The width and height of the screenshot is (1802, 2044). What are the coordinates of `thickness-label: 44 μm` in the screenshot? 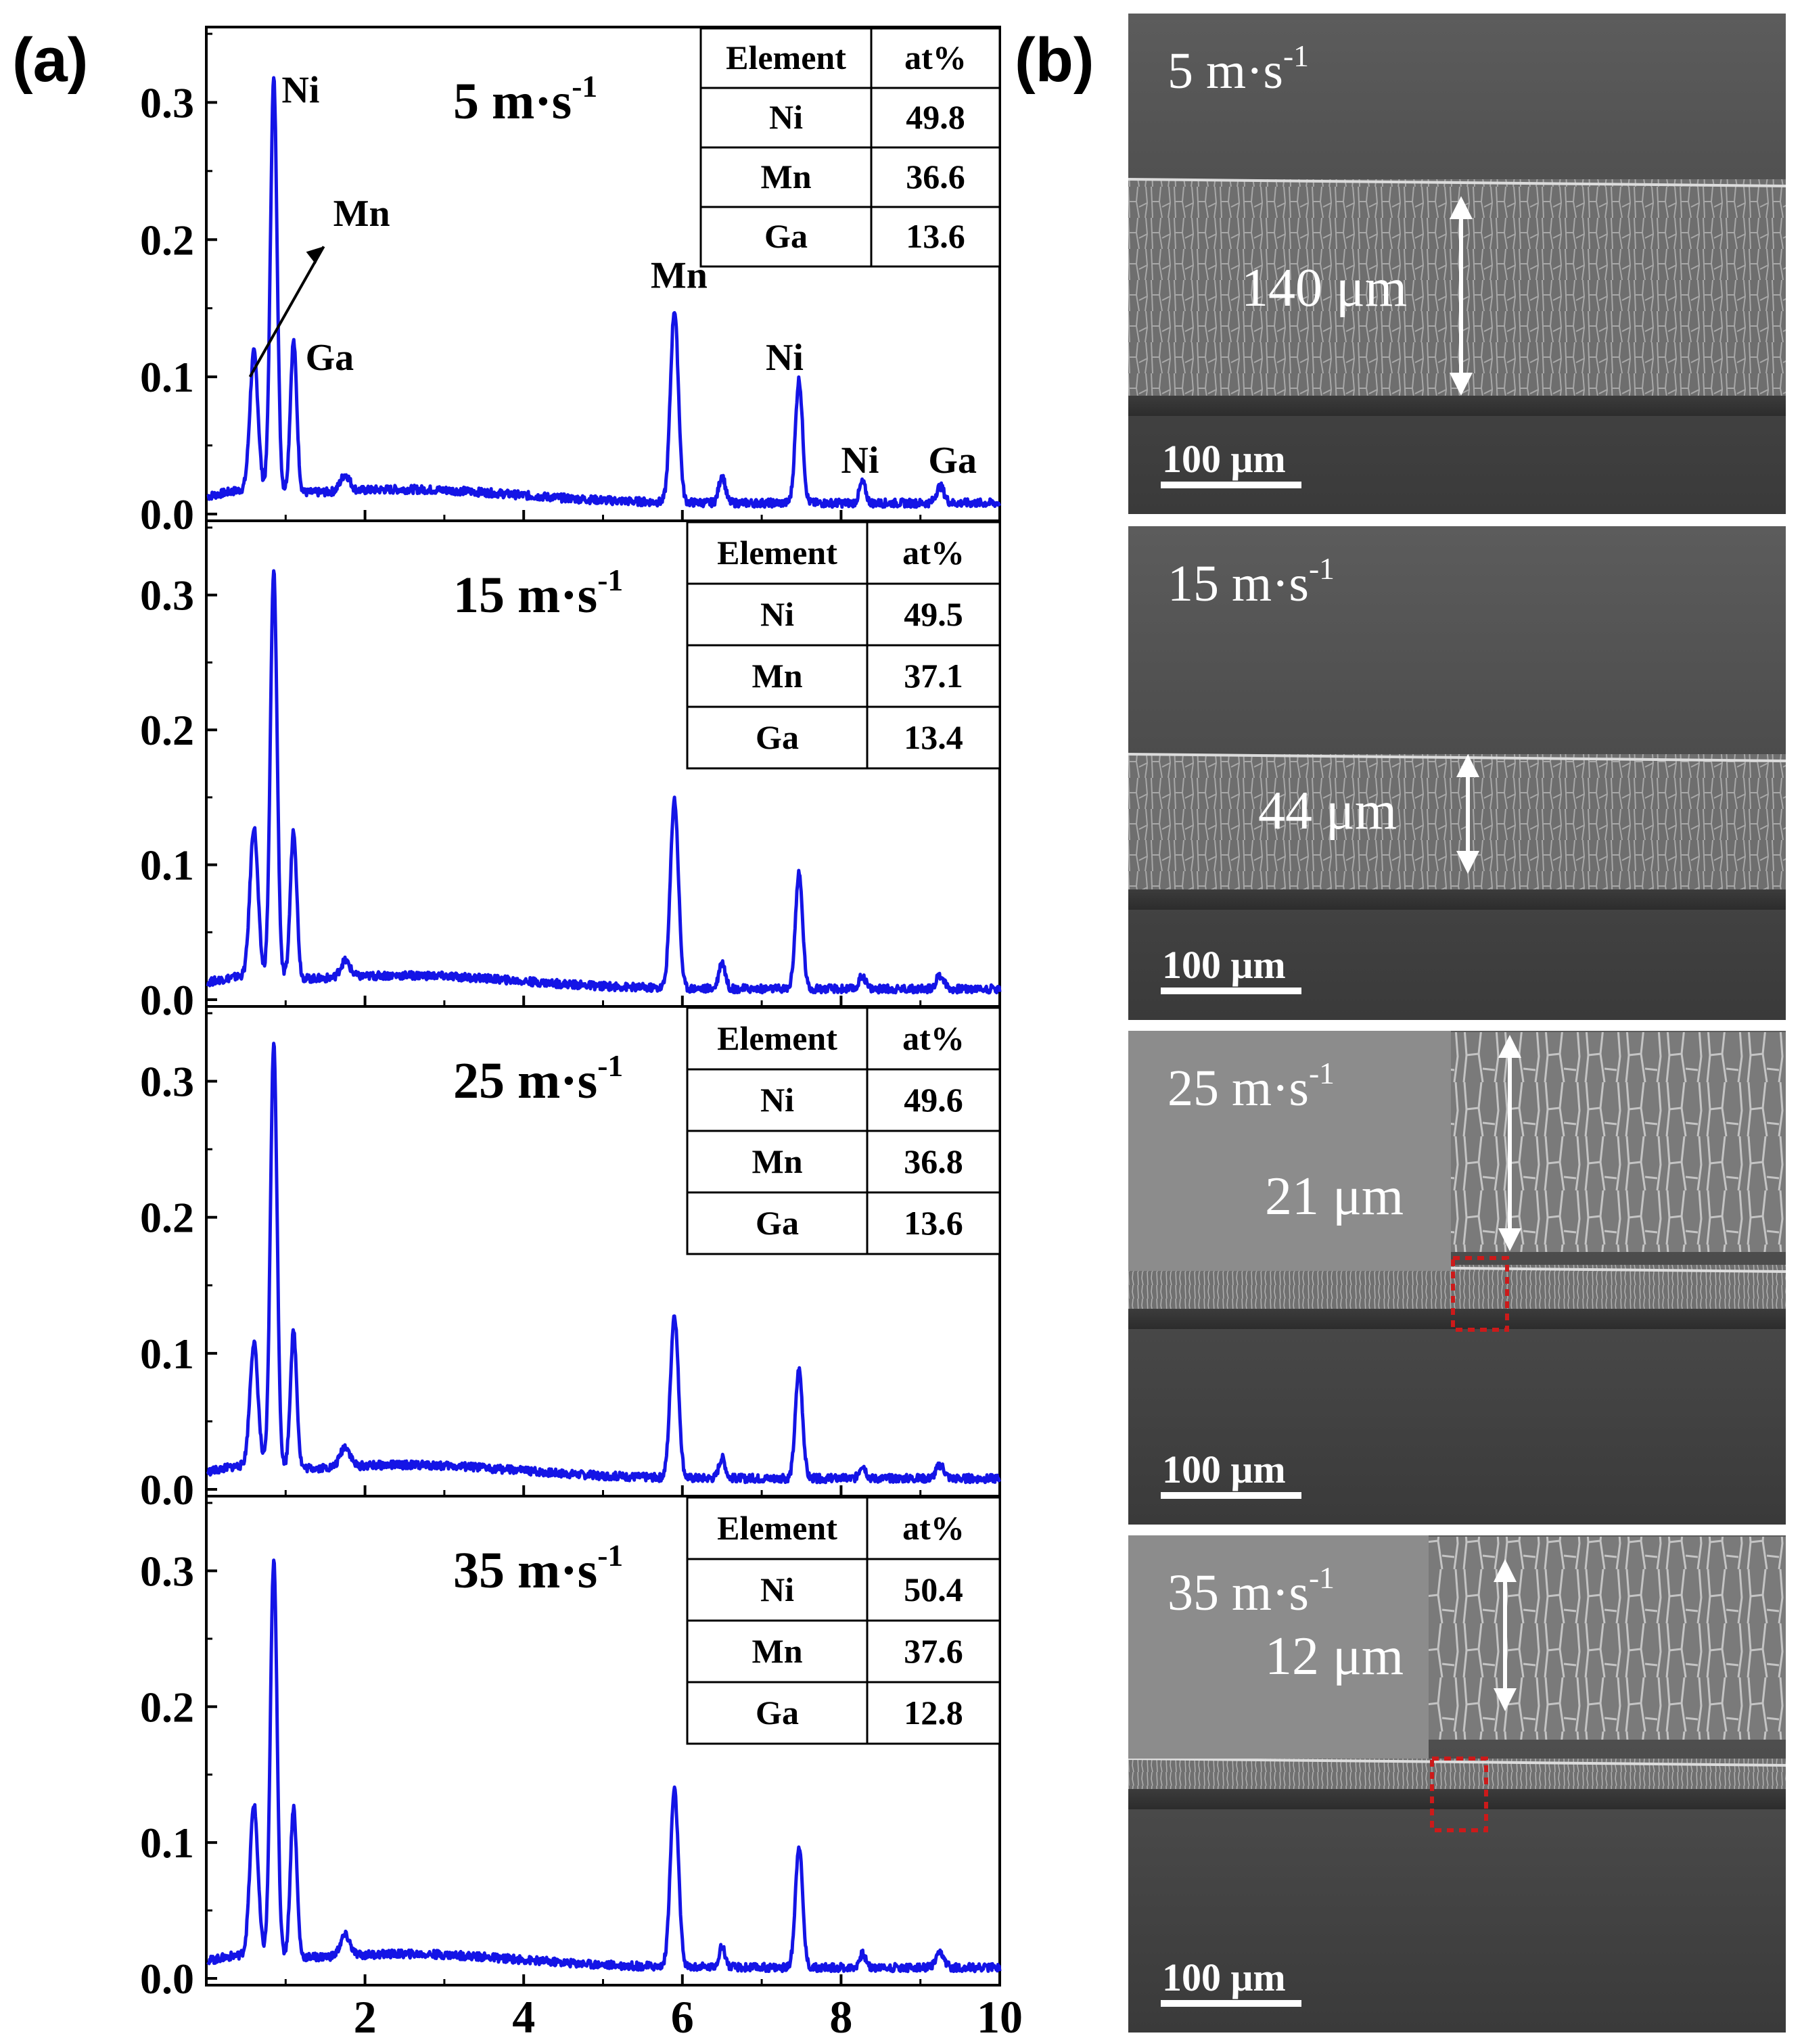 It's located at (1327, 811).